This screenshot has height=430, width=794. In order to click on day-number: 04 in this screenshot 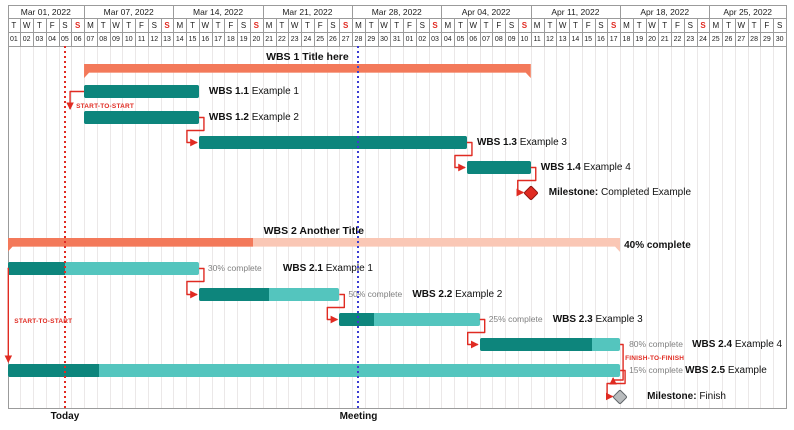, I will do `click(447, 39)`.